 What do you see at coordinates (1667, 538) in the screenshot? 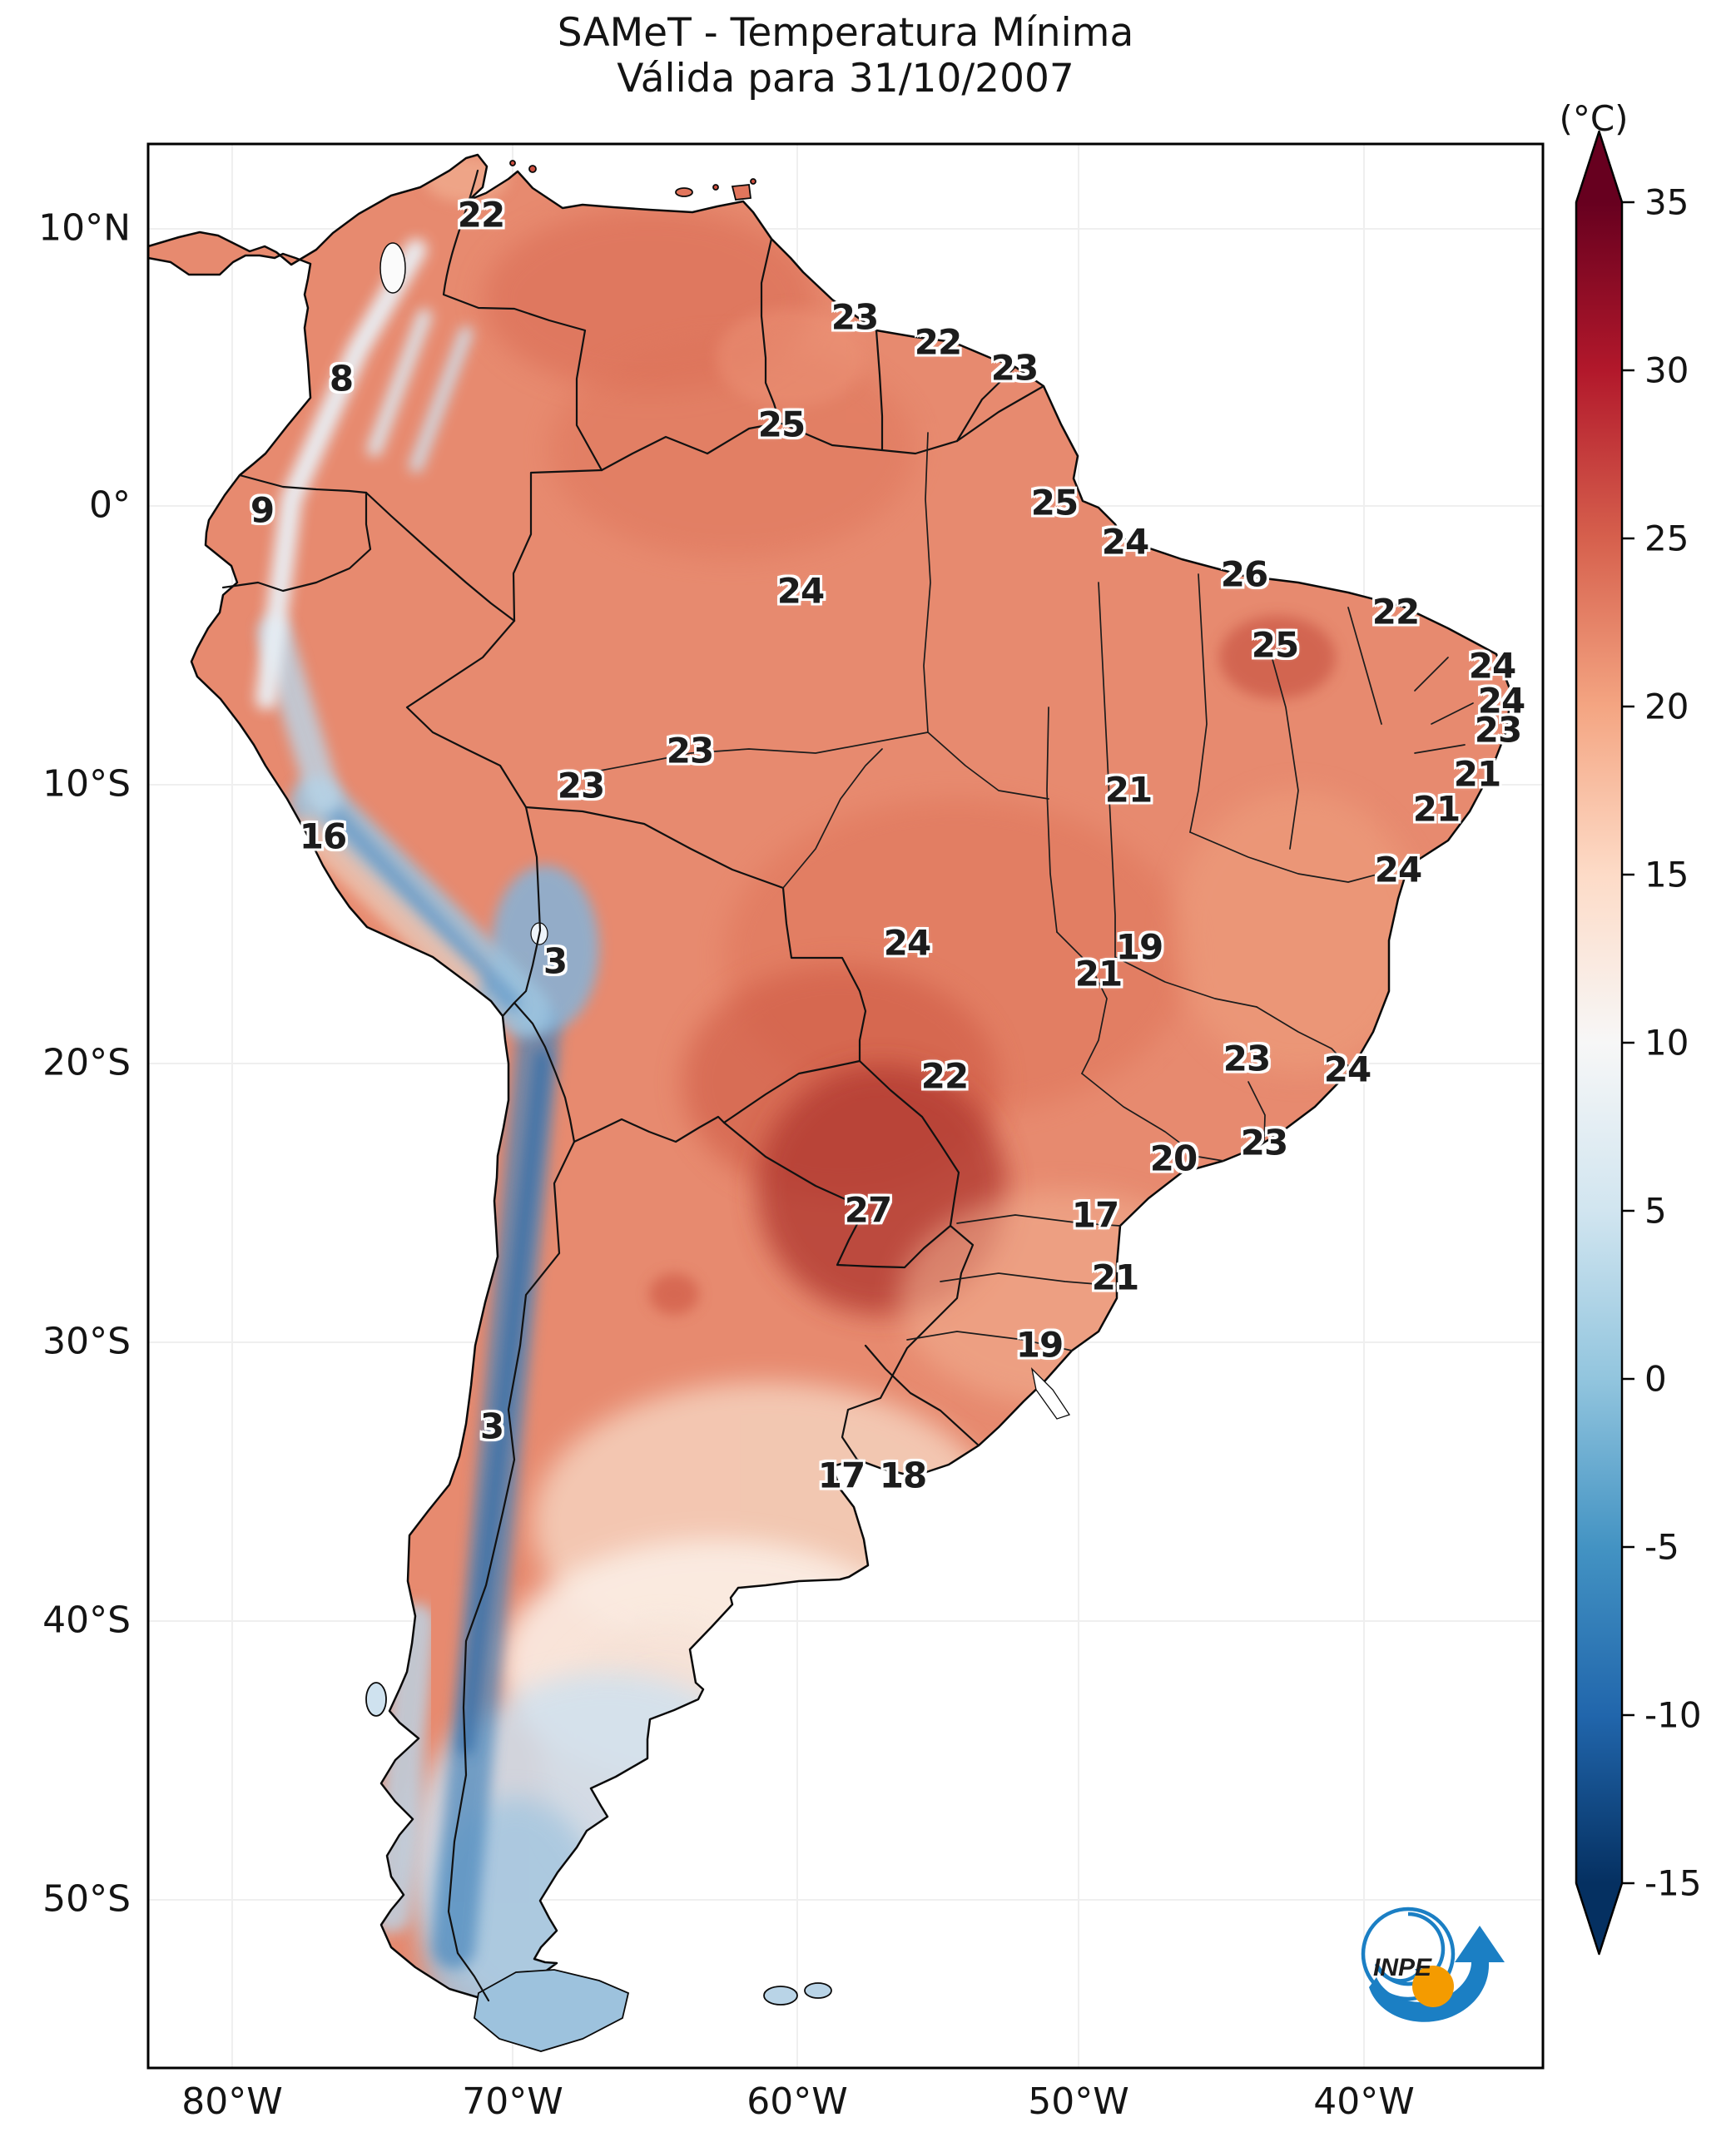
I see `colorbar-tick-label: 25` at bounding box center [1667, 538].